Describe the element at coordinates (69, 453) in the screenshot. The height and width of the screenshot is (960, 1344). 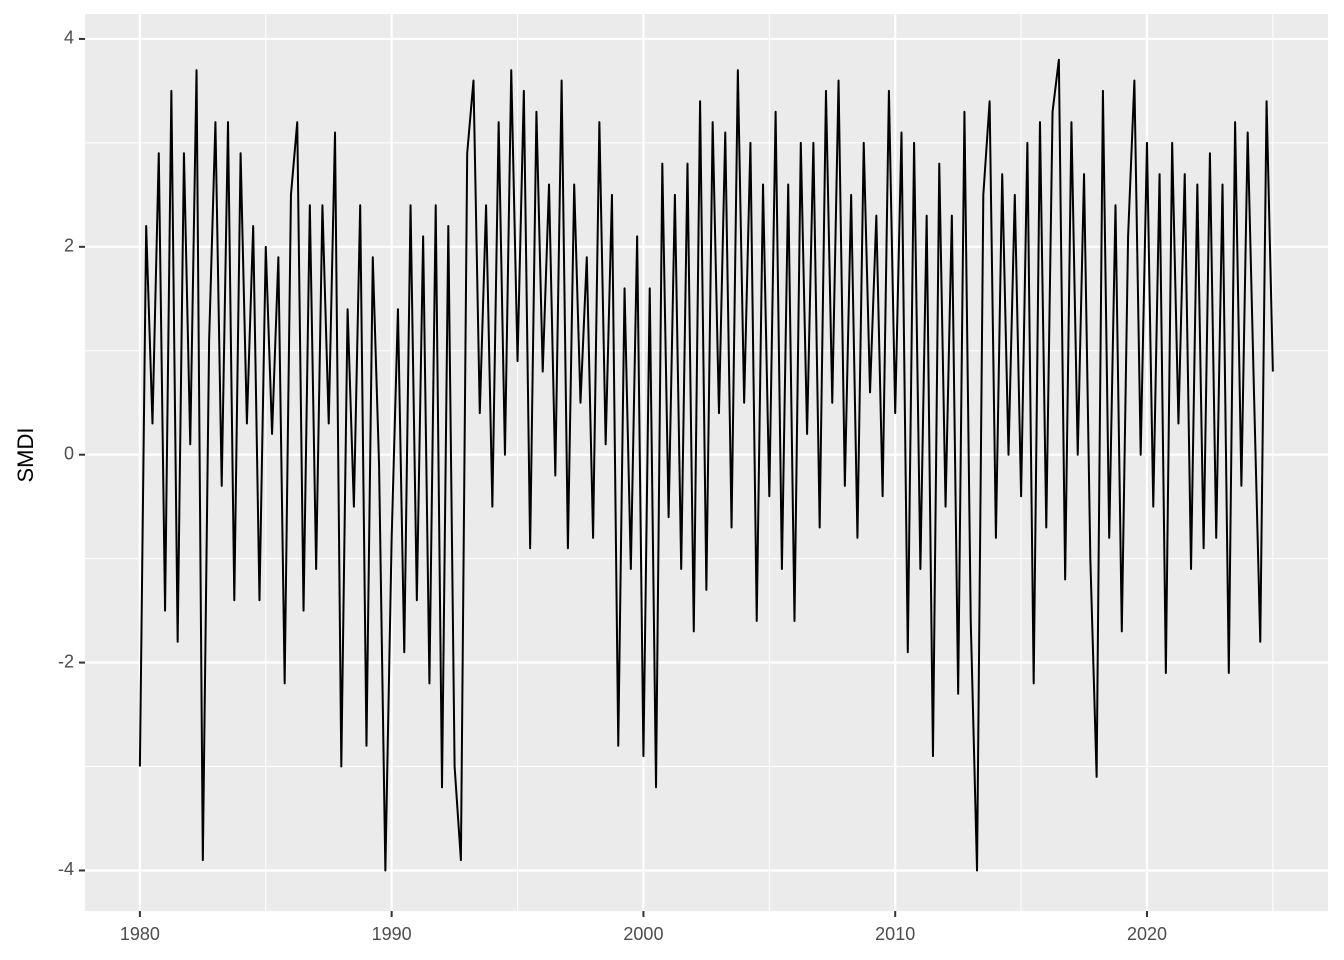
I see `y-tick-label: 0` at that location.